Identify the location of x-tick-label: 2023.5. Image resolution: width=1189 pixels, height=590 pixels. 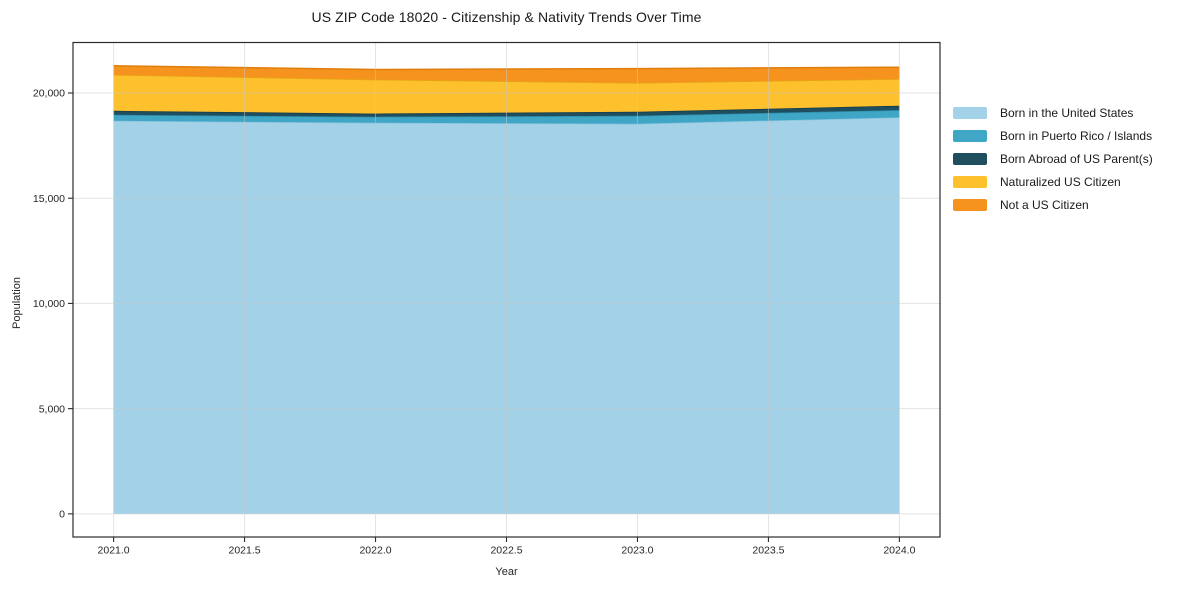
(768, 551).